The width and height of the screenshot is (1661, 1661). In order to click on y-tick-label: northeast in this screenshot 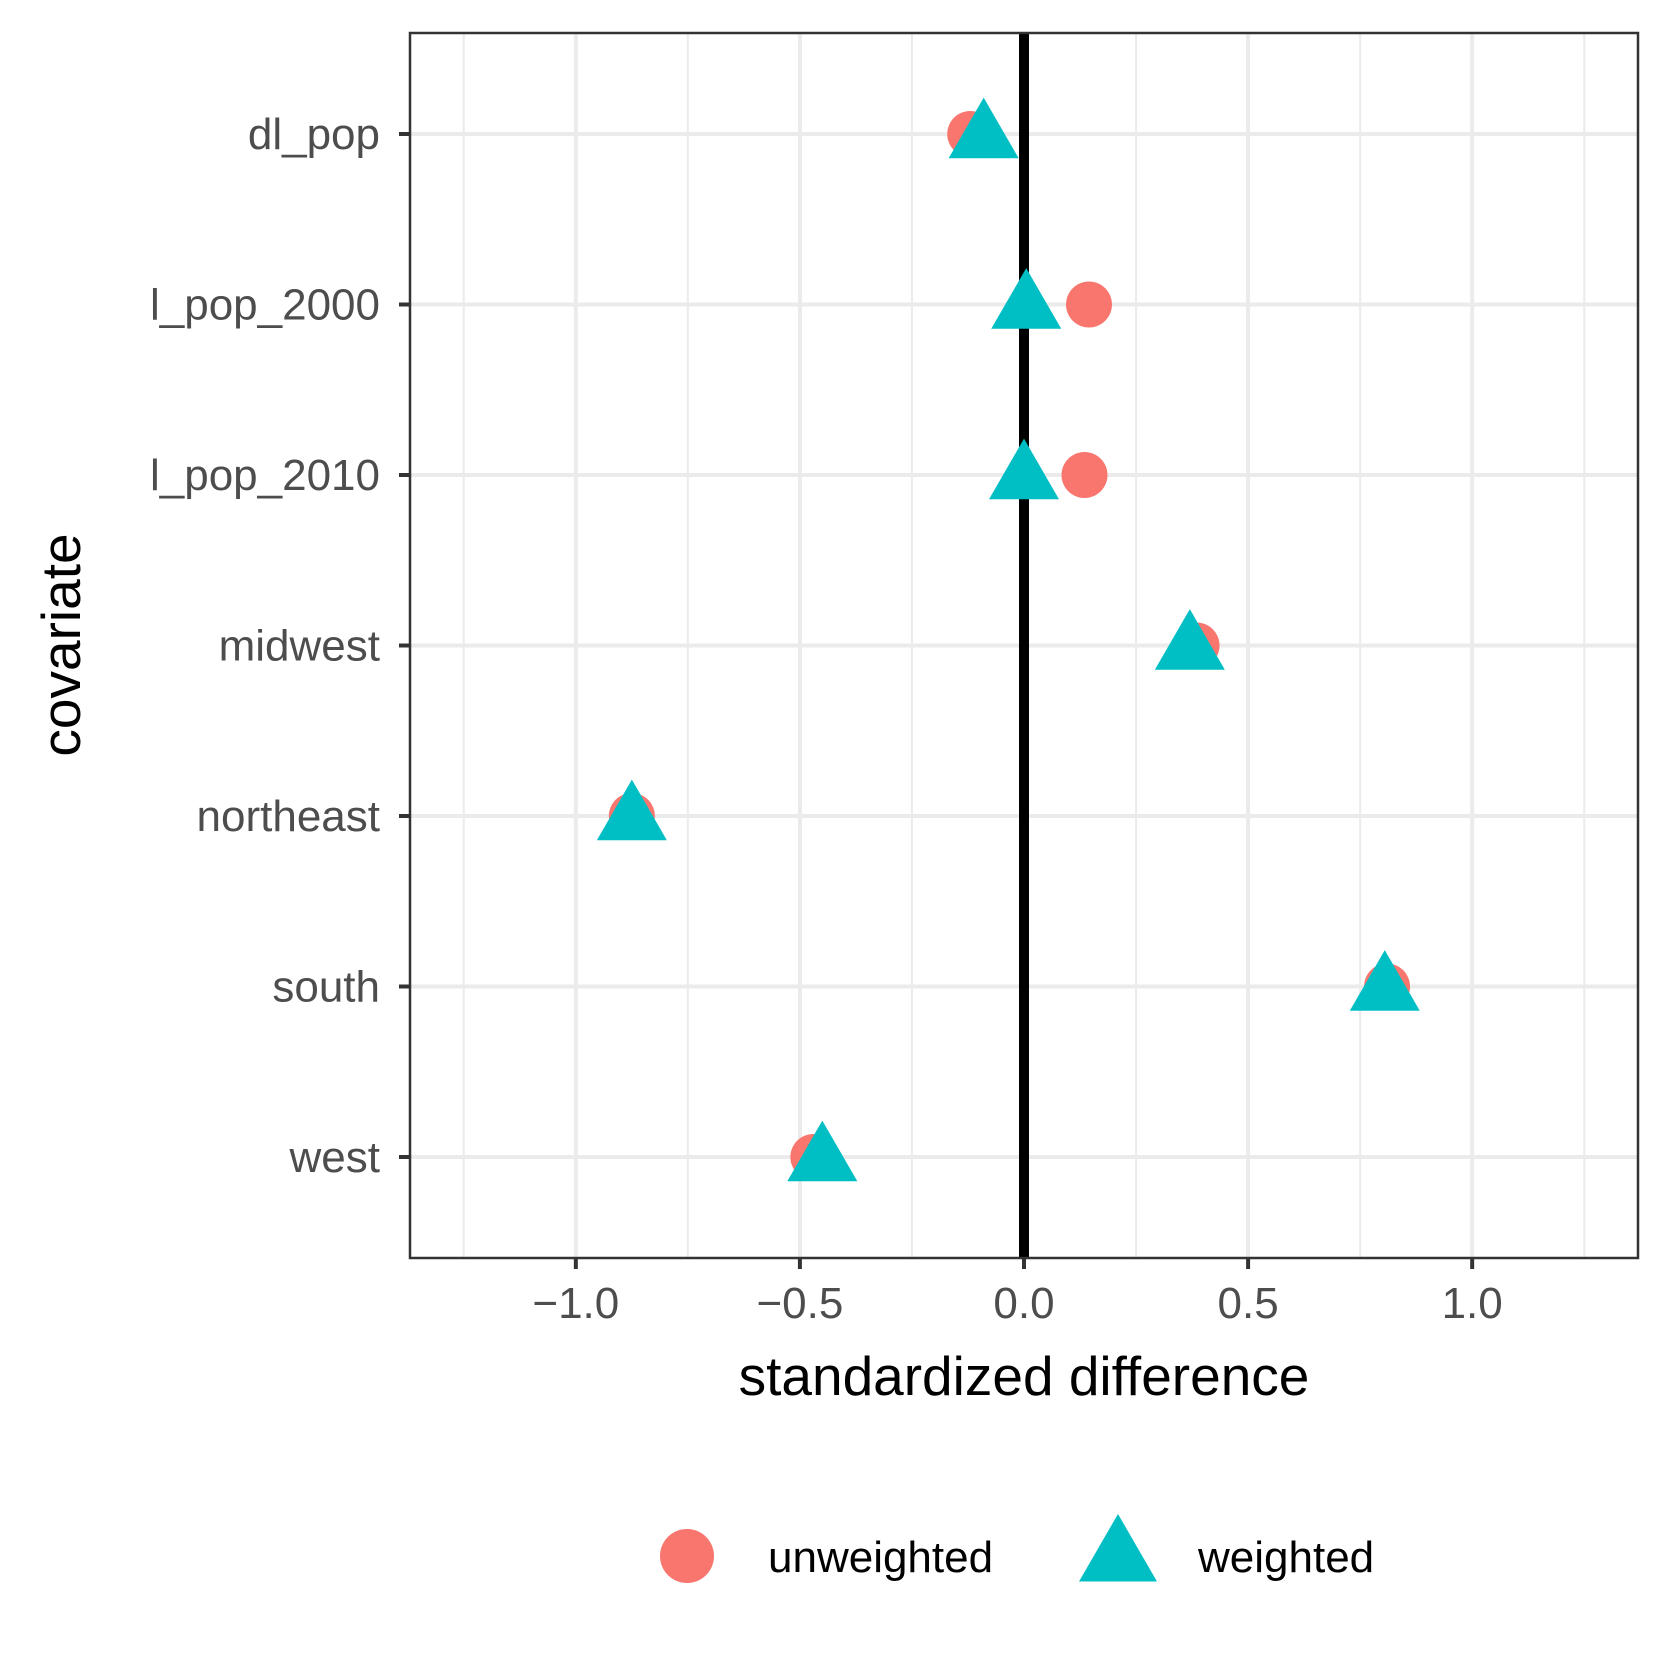, I will do `click(288, 816)`.